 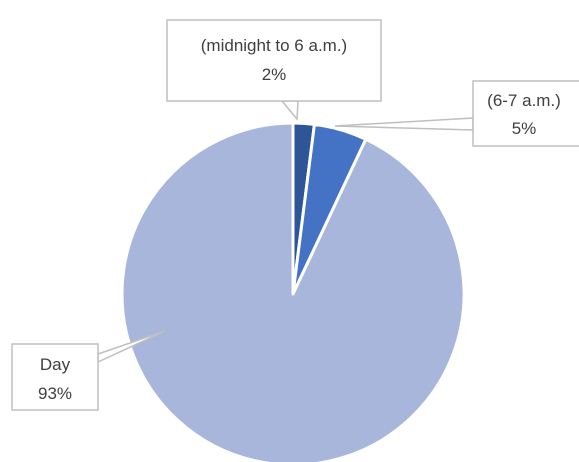 I want to click on callout-midnight-box, so click(x=274, y=60).